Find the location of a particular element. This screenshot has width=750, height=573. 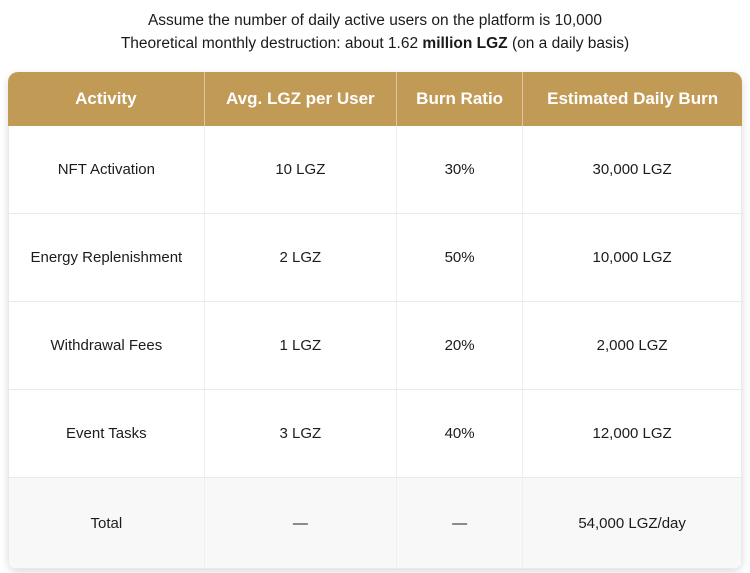

table-cell: 3 LGZ is located at coordinates (300, 433).